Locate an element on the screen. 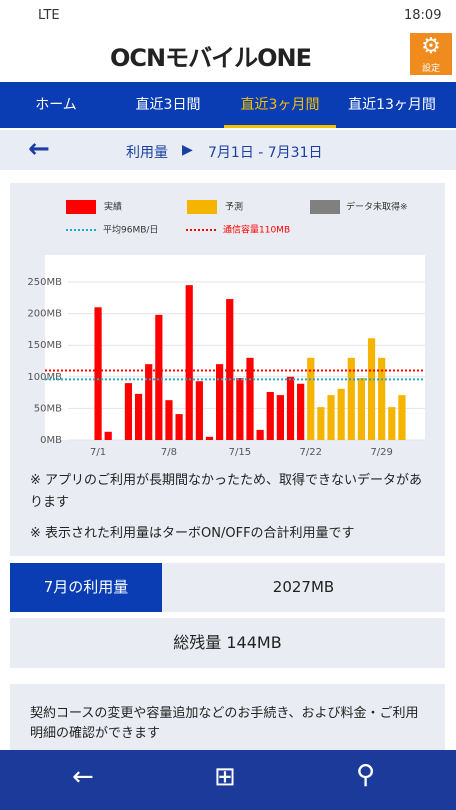 The width and height of the screenshot is (456, 810). note: ※ アプリのご利用が長期間なかったため、取得できないデータがあります is located at coordinates (226, 491).